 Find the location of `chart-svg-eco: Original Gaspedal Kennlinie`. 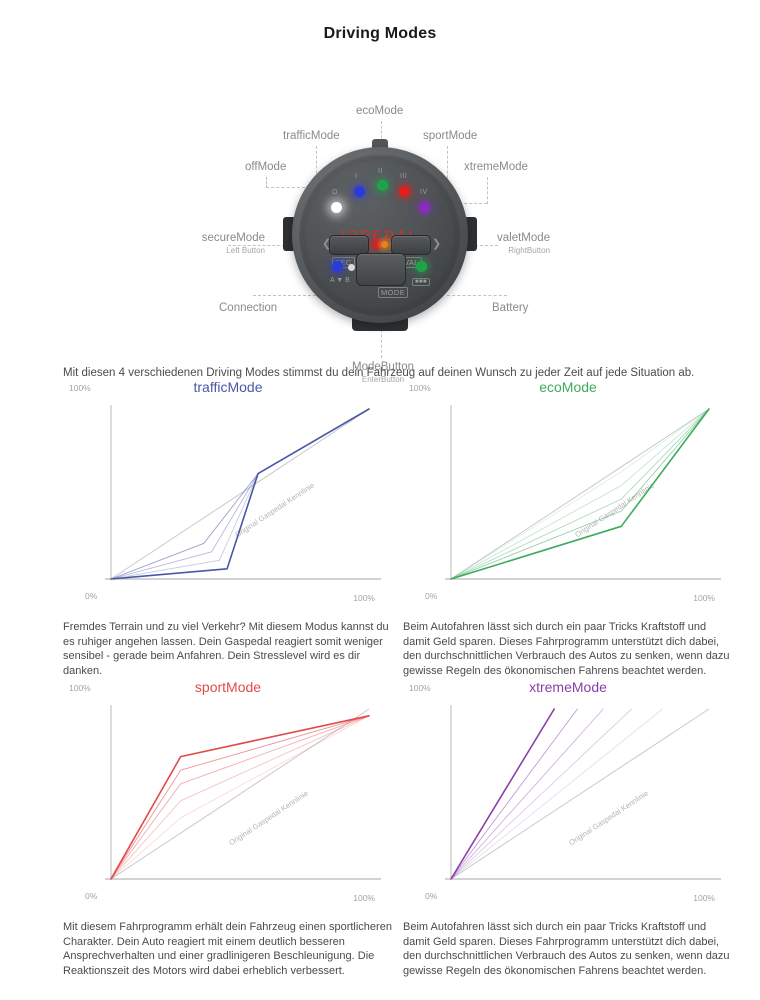

chart-svg-eco: Original Gaspedal Kennlinie is located at coordinates (583, 492).